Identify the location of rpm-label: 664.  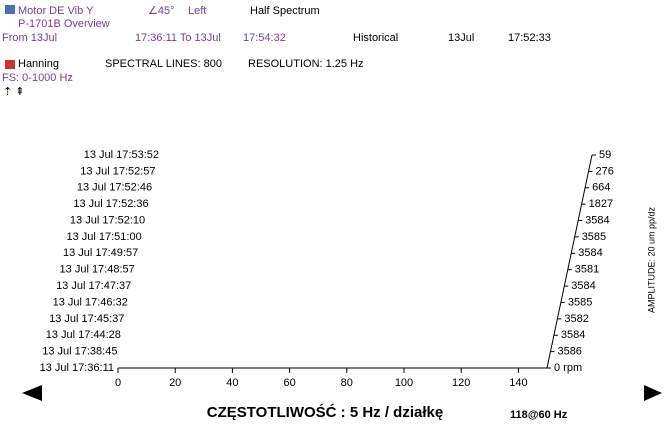
(601, 188).